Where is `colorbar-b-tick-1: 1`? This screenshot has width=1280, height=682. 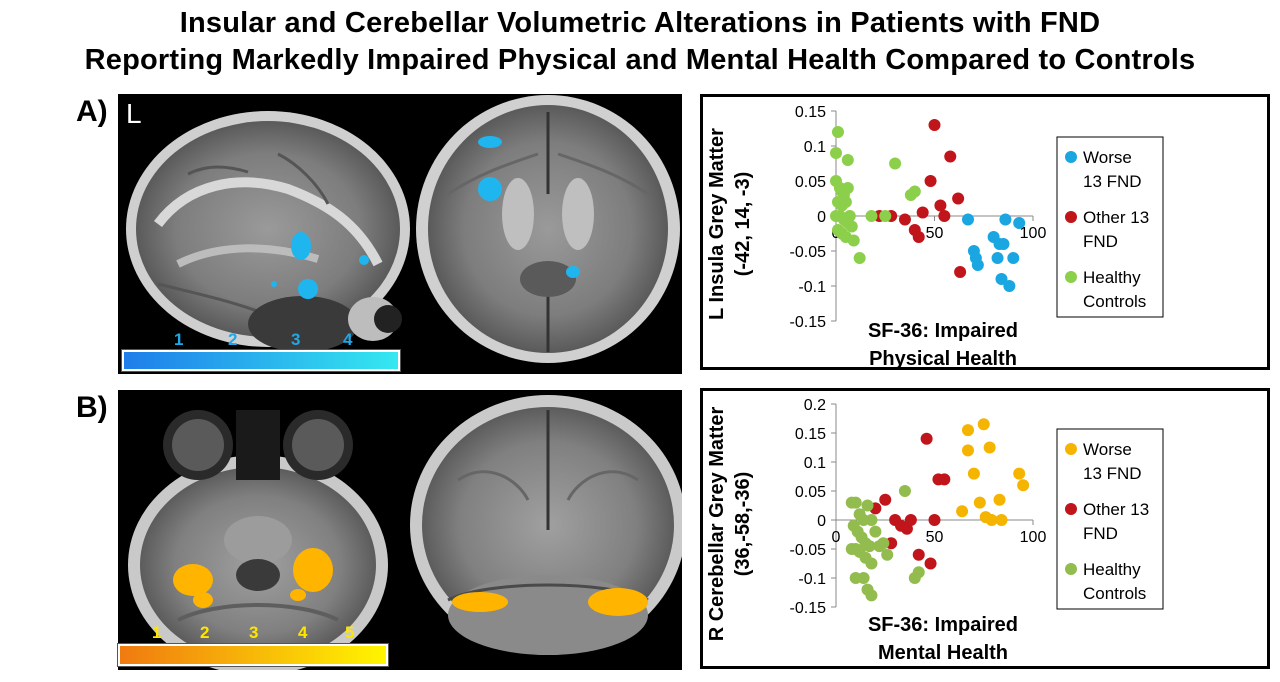
colorbar-b-tick-1: 1 is located at coordinates (157, 632).